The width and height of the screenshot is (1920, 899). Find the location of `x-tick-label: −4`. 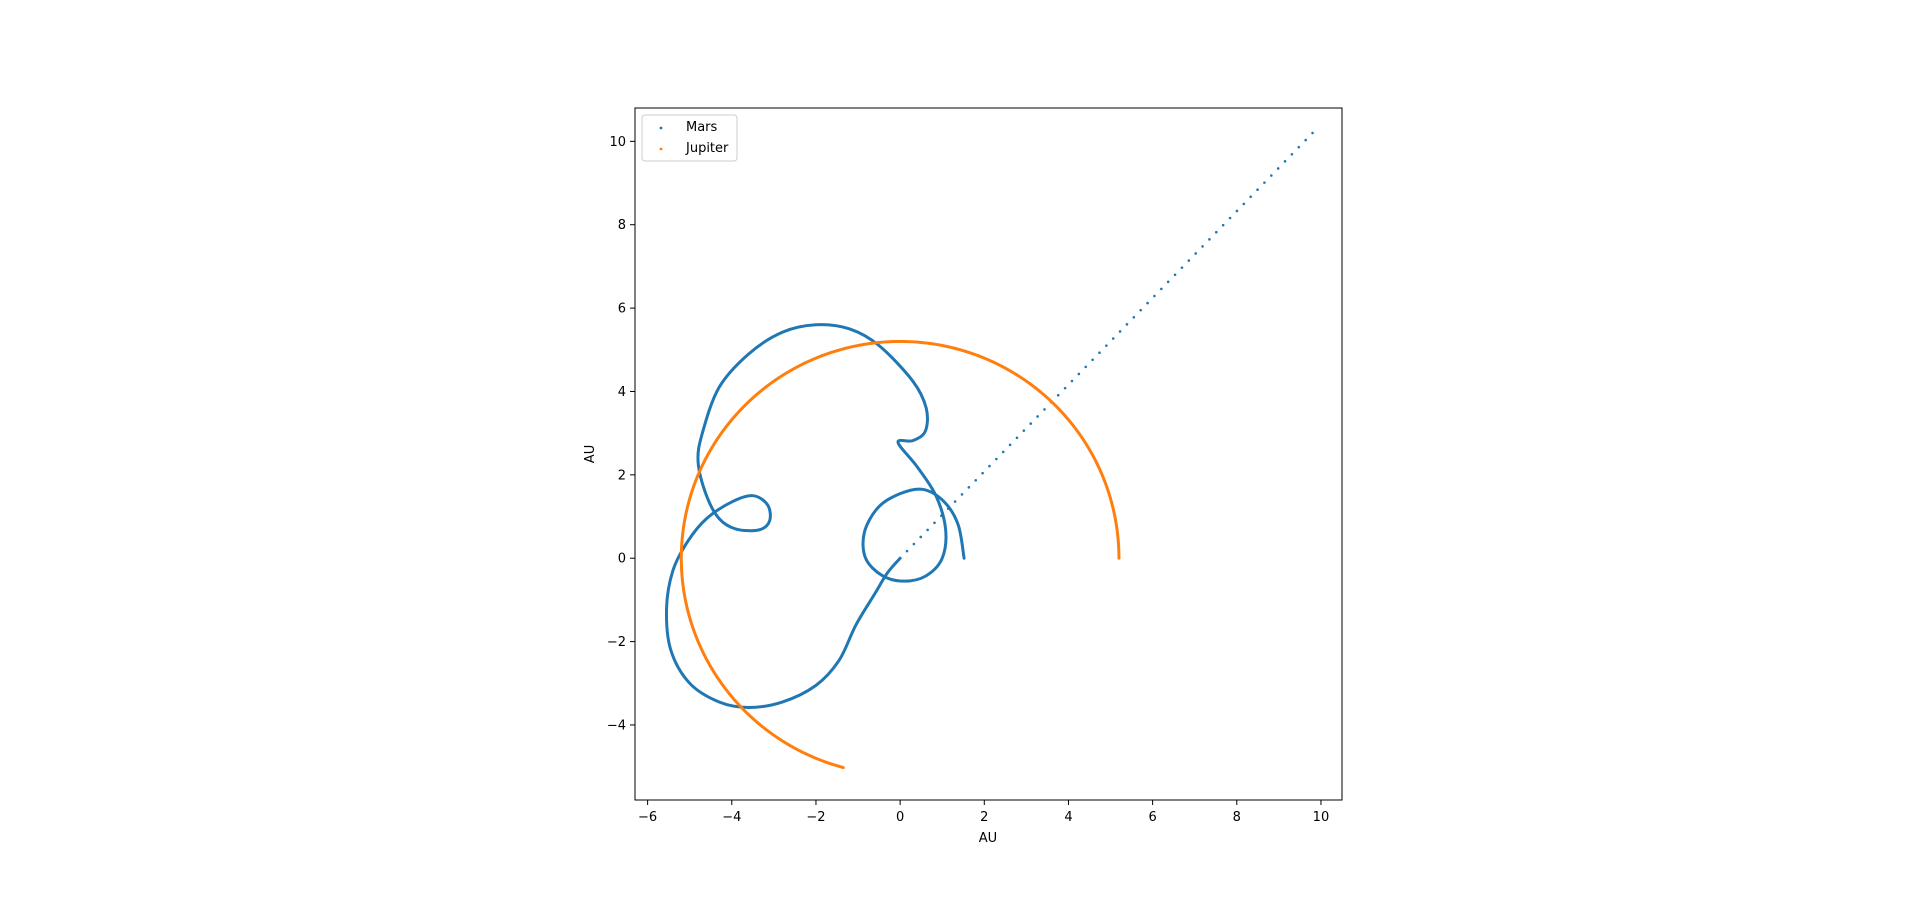

x-tick-label: −4 is located at coordinates (731, 817).